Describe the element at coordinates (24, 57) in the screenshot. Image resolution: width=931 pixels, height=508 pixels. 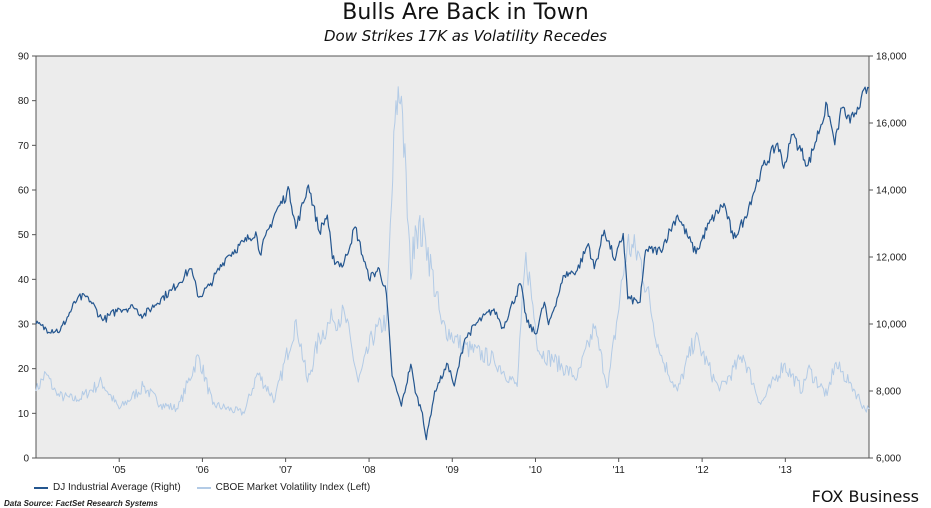
I see `left-tick-label: 90` at that location.